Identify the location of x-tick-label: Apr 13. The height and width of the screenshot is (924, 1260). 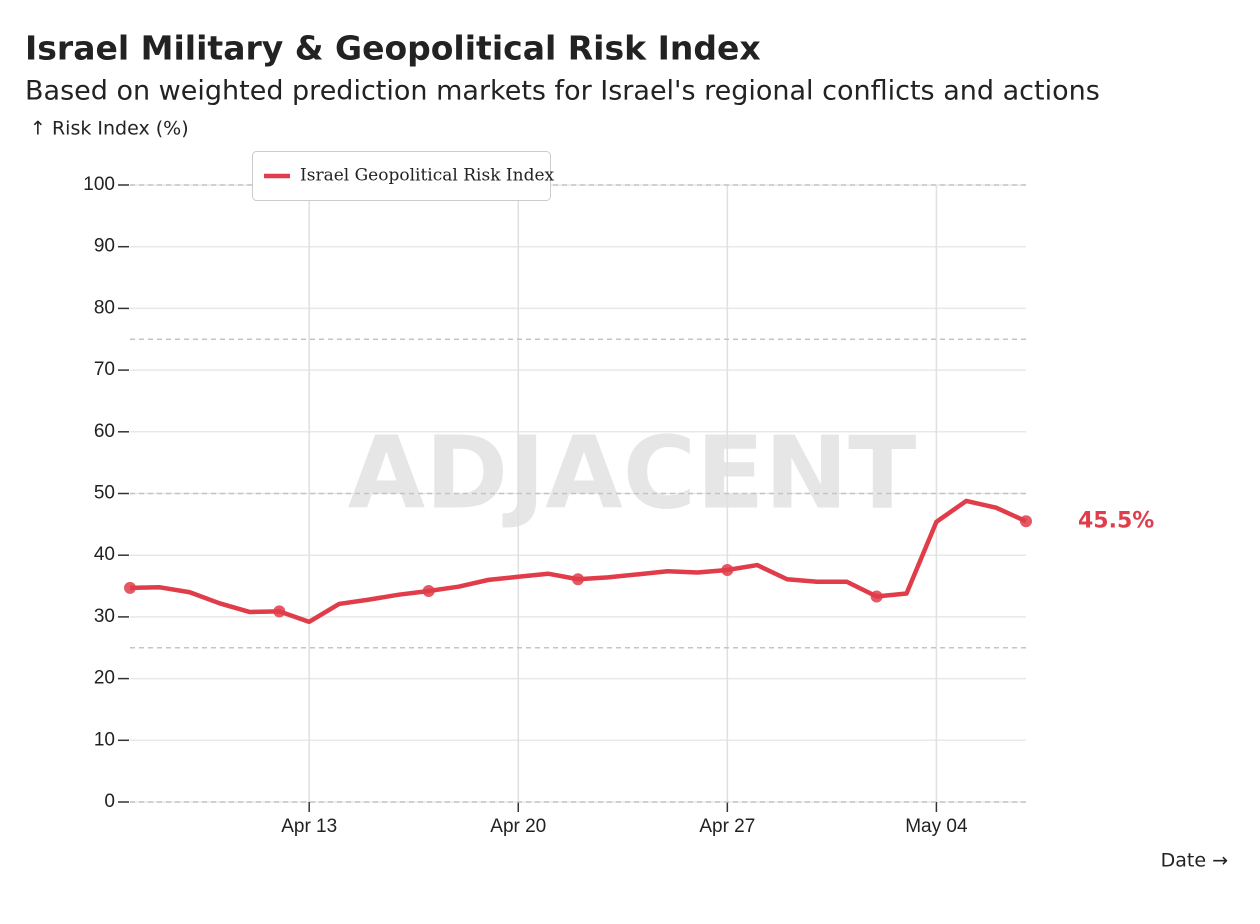
(309, 826).